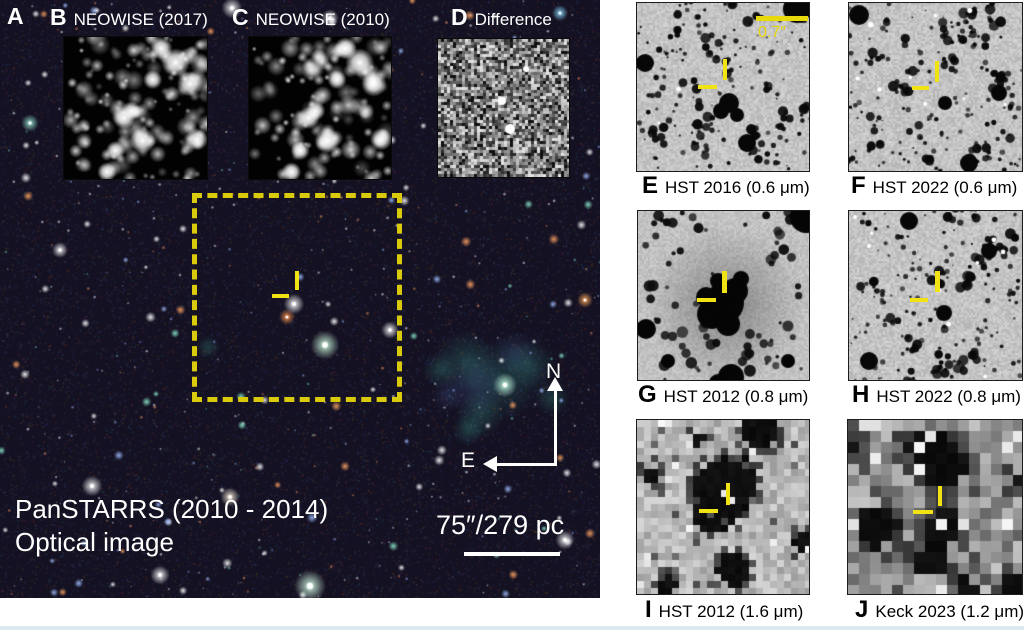 The height and width of the screenshot is (630, 1024). What do you see at coordinates (512, 554) in the screenshot?
I see `scale-bar` at bounding box center [512, 554].